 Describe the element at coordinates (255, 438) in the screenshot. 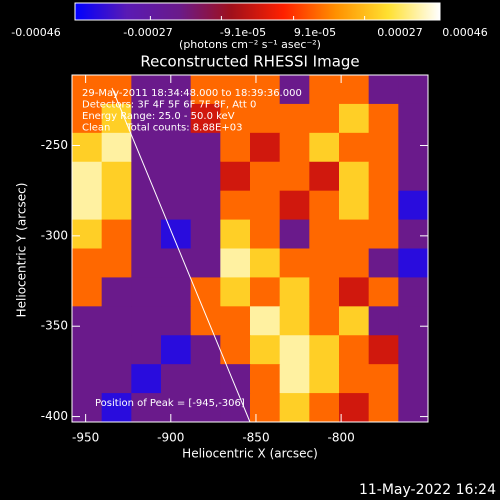

I see `x-tick-label: -850` at that location.